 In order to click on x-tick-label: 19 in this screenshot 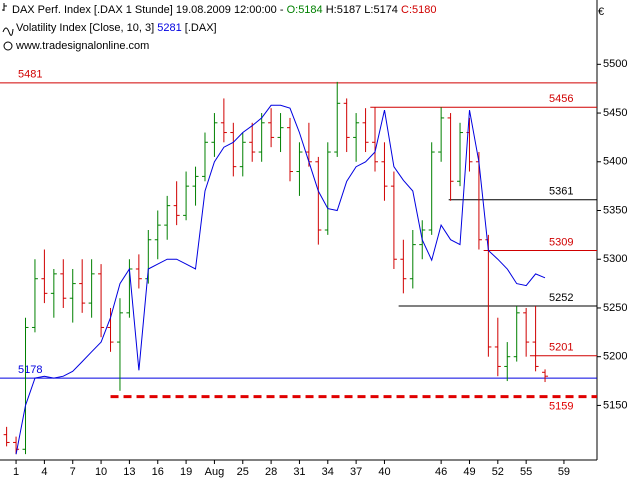, I will do `click(186, 472)`.